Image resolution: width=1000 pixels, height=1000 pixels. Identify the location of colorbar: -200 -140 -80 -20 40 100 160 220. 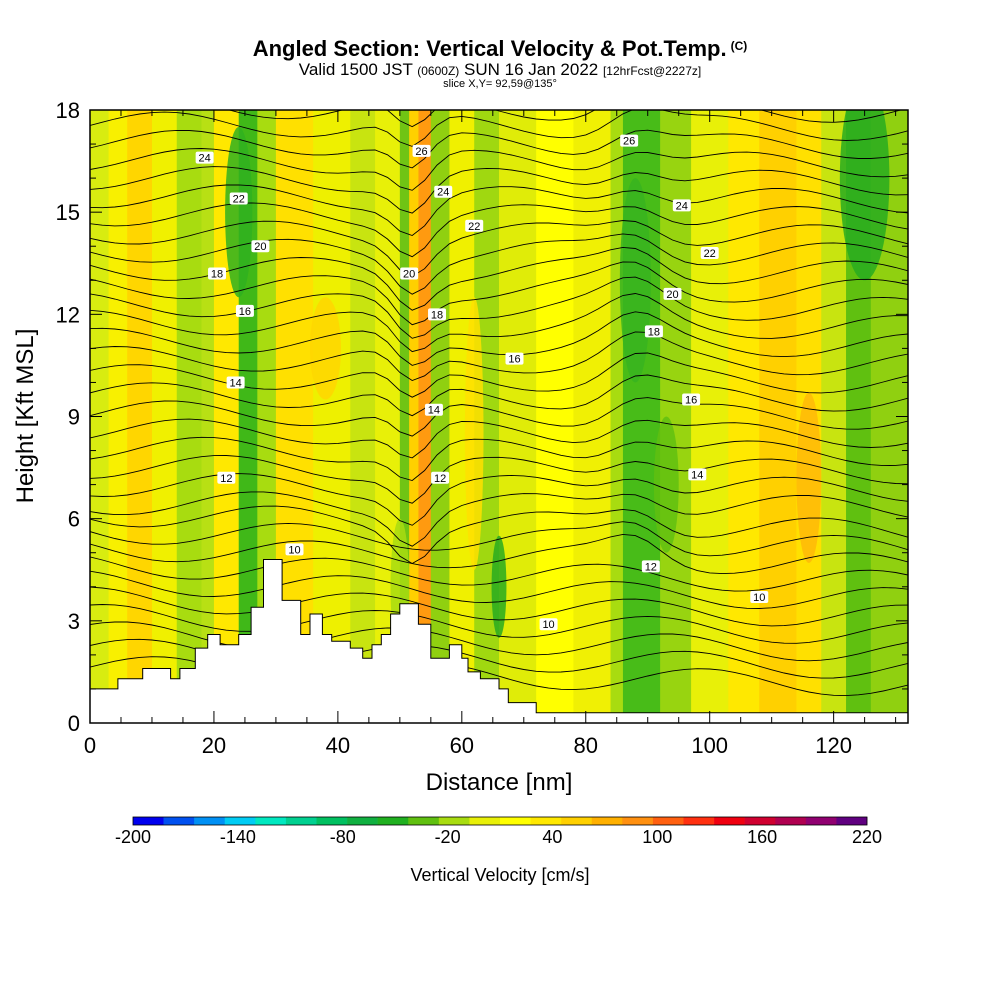
(498, 831).